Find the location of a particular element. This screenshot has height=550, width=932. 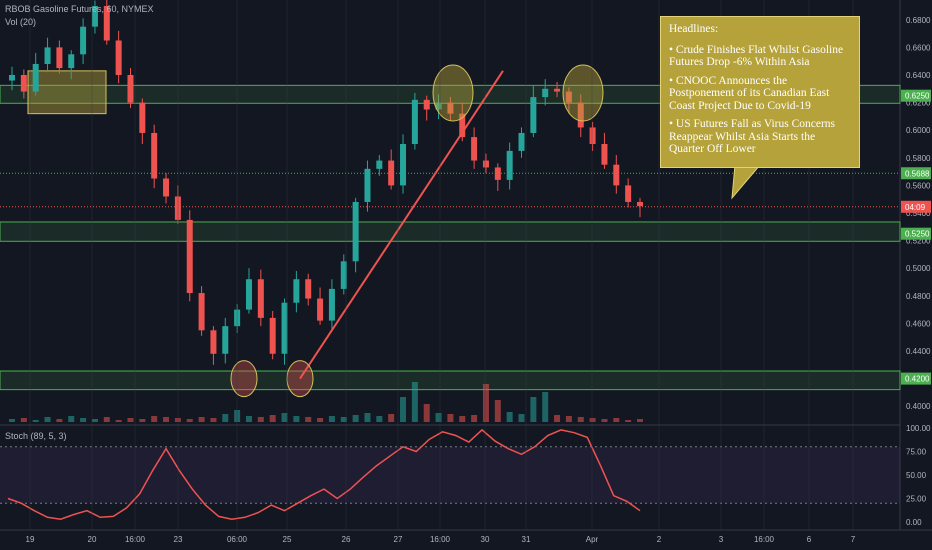

price-tick-label: 0.4000 is located at coordinates (918, 406).